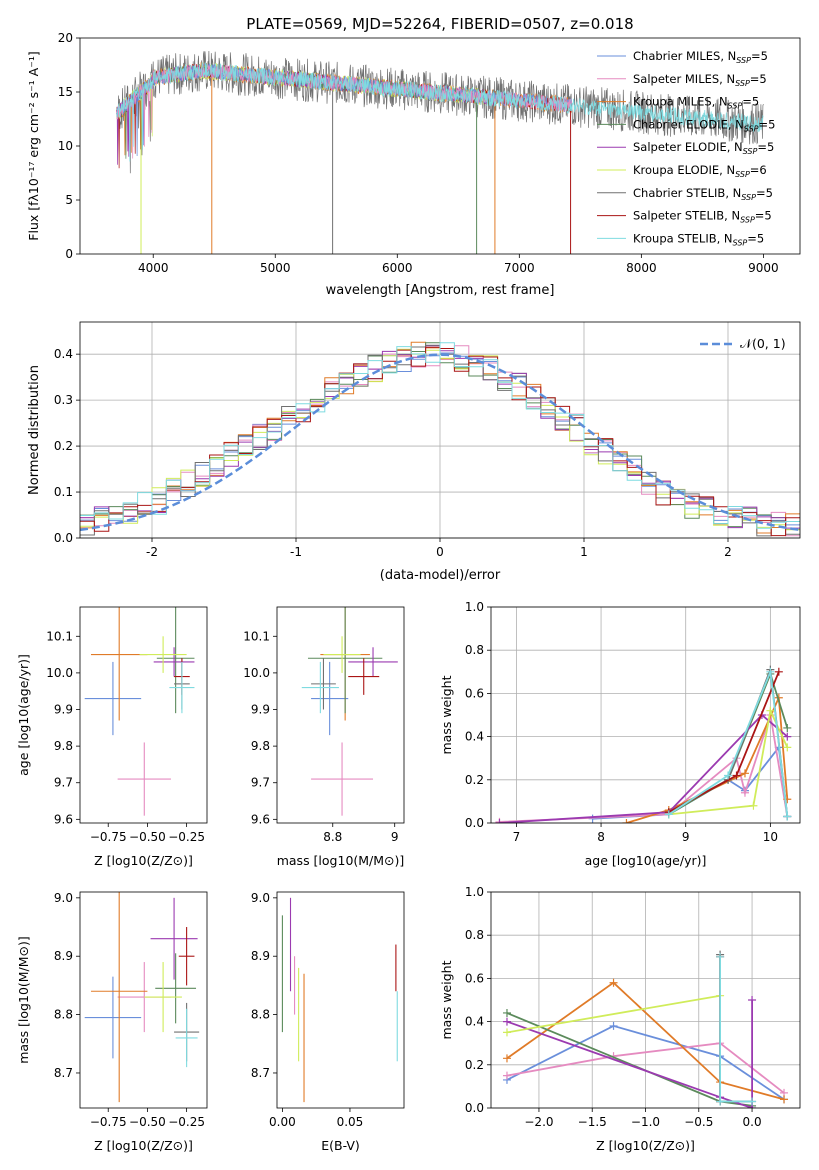 The height and width of the screenshot is (1170, 819). Describe the element at coordinates (340, 715) in the screenshot. I see `mass-age-frame` at that location.